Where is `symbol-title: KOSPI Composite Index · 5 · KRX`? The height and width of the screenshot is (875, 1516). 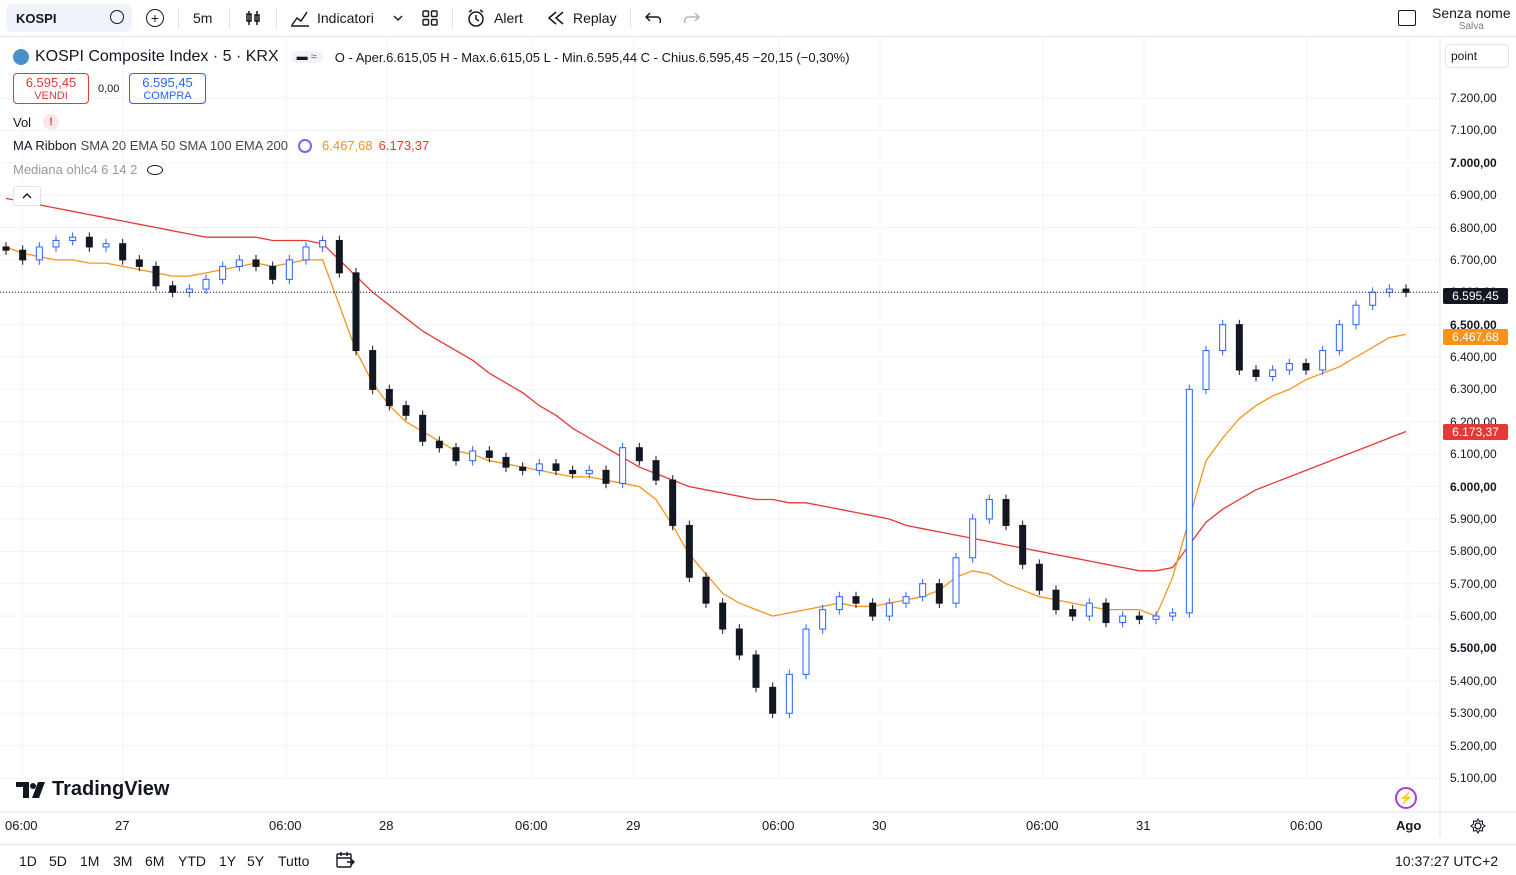
symbol-title: KOSPI Composite Index · 5 · KRX is located at coordinates (157, 56).